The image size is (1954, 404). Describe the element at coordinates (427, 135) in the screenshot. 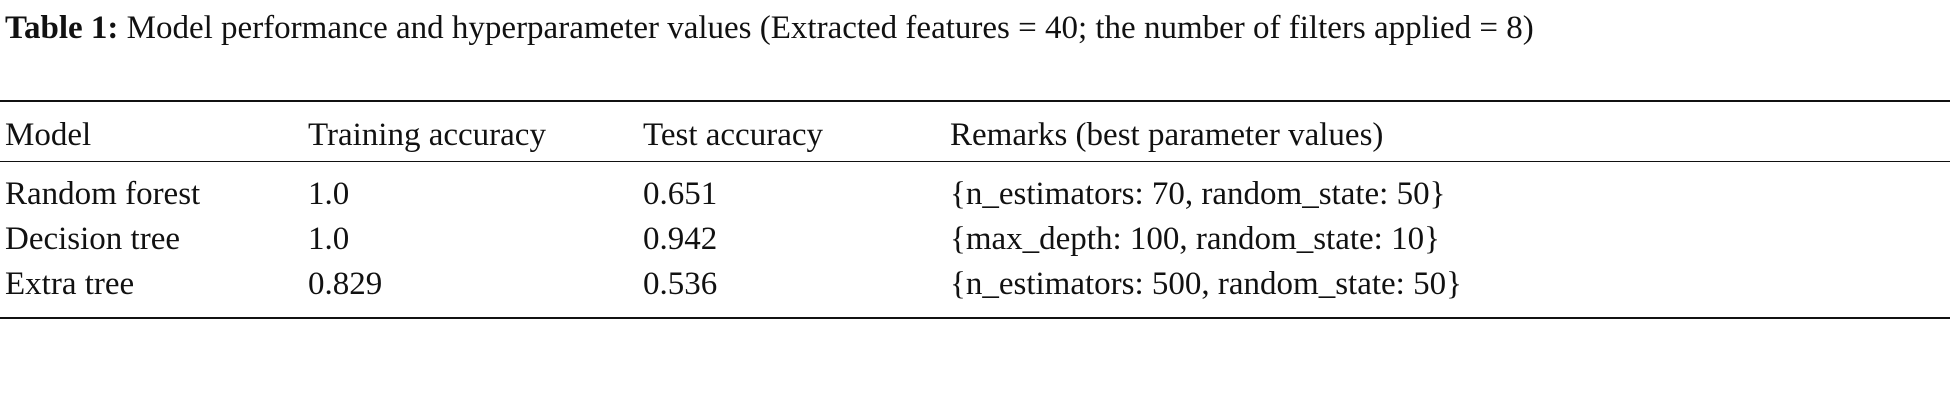

I see `header-training-accuracy: Training accuracy` at that location.